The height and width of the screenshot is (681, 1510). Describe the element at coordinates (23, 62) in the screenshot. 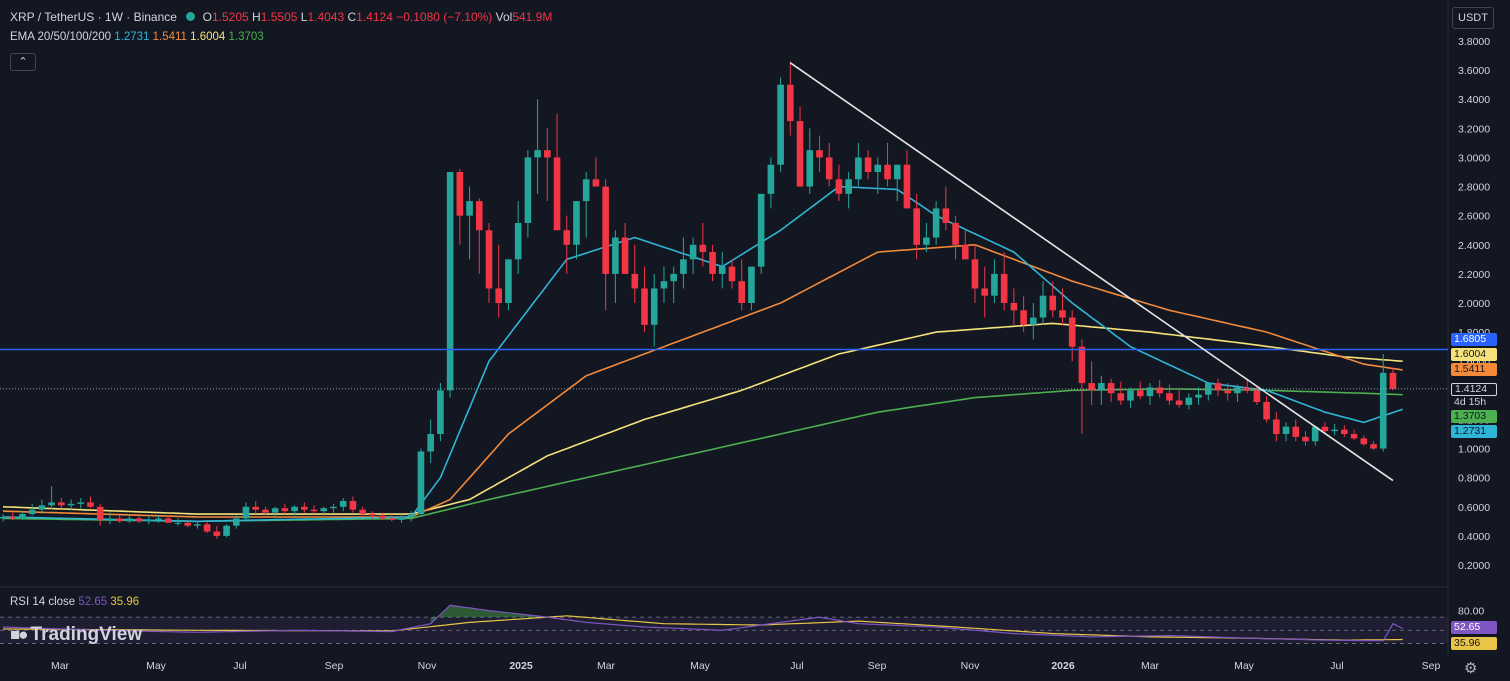

I see `collapse-legend-button: ⌃` at that location.